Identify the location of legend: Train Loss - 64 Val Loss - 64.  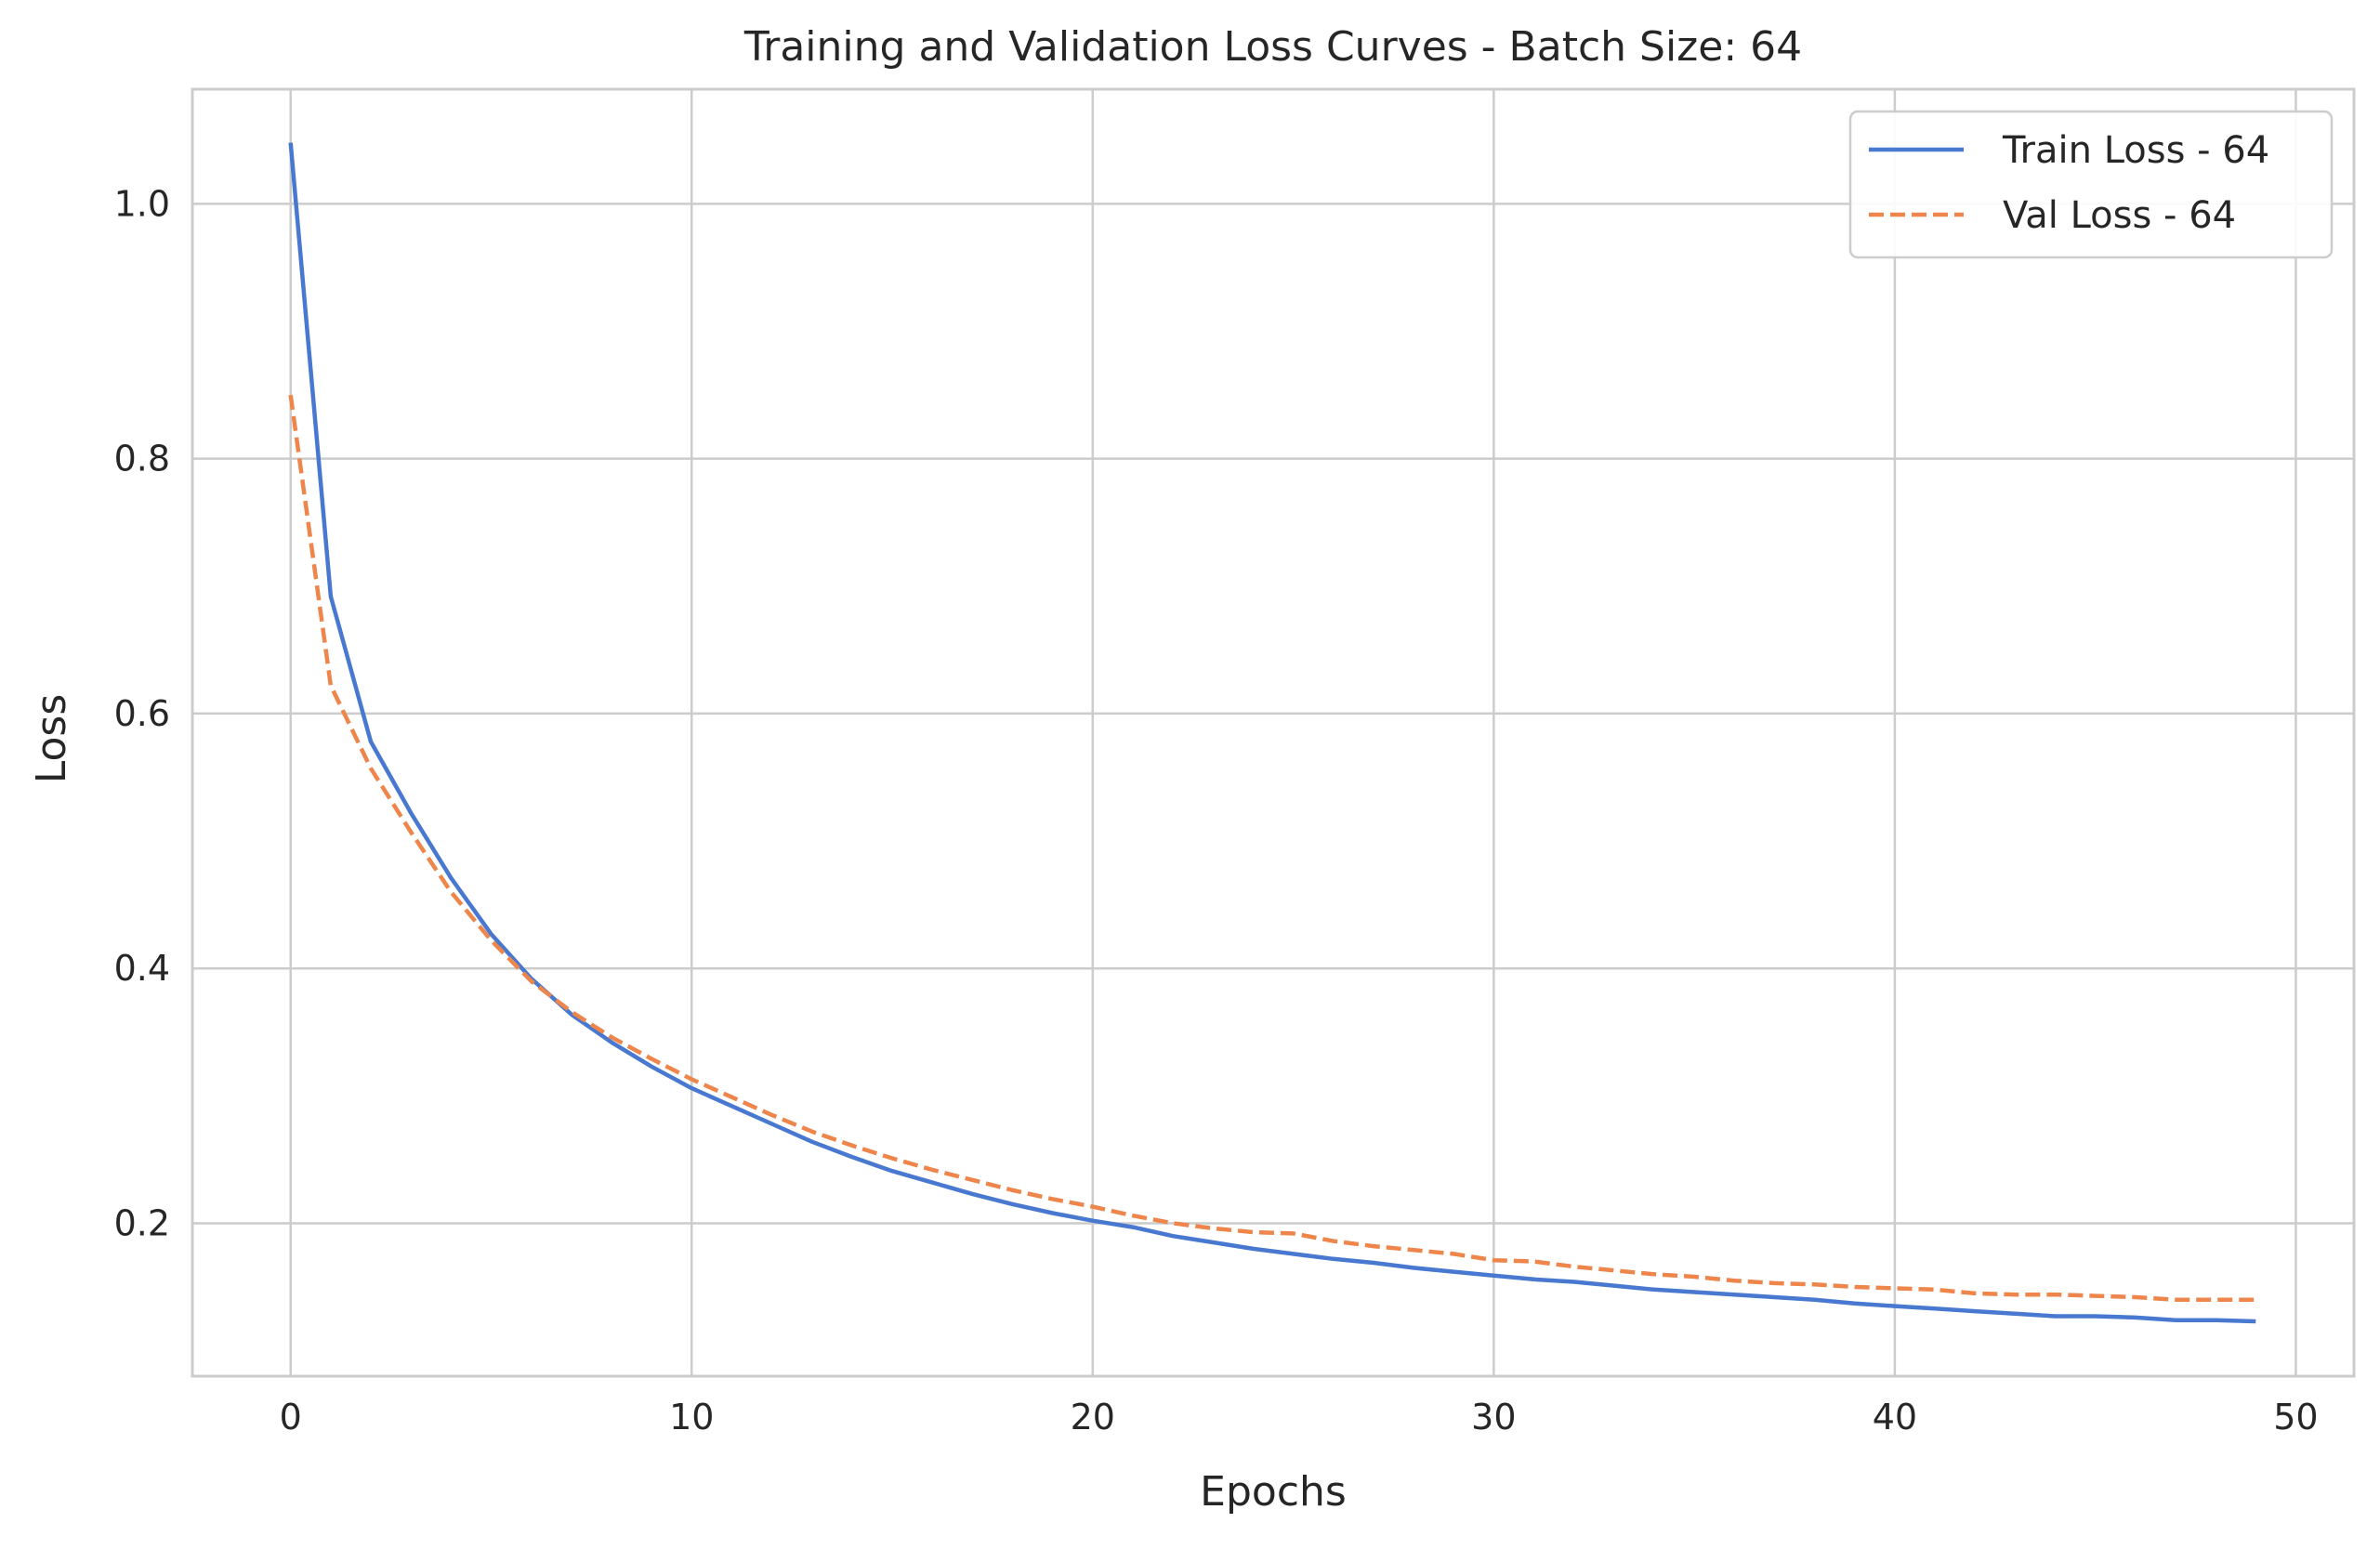
(2091, 184).